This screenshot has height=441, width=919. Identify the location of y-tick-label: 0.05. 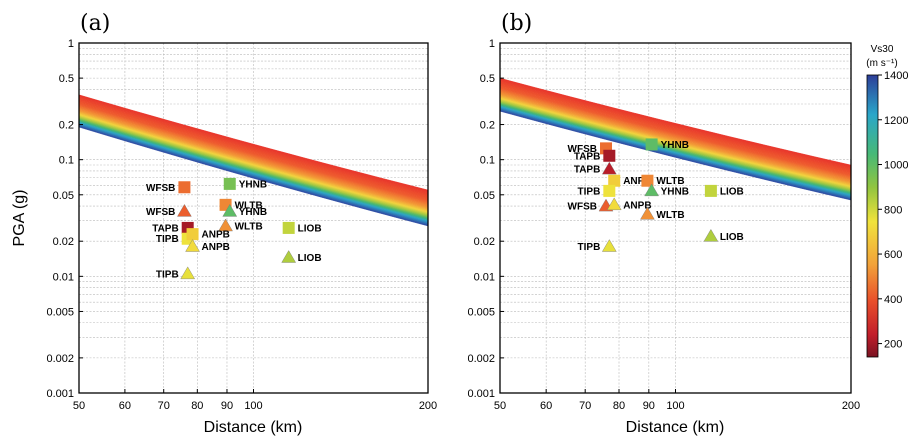
(63, 196).